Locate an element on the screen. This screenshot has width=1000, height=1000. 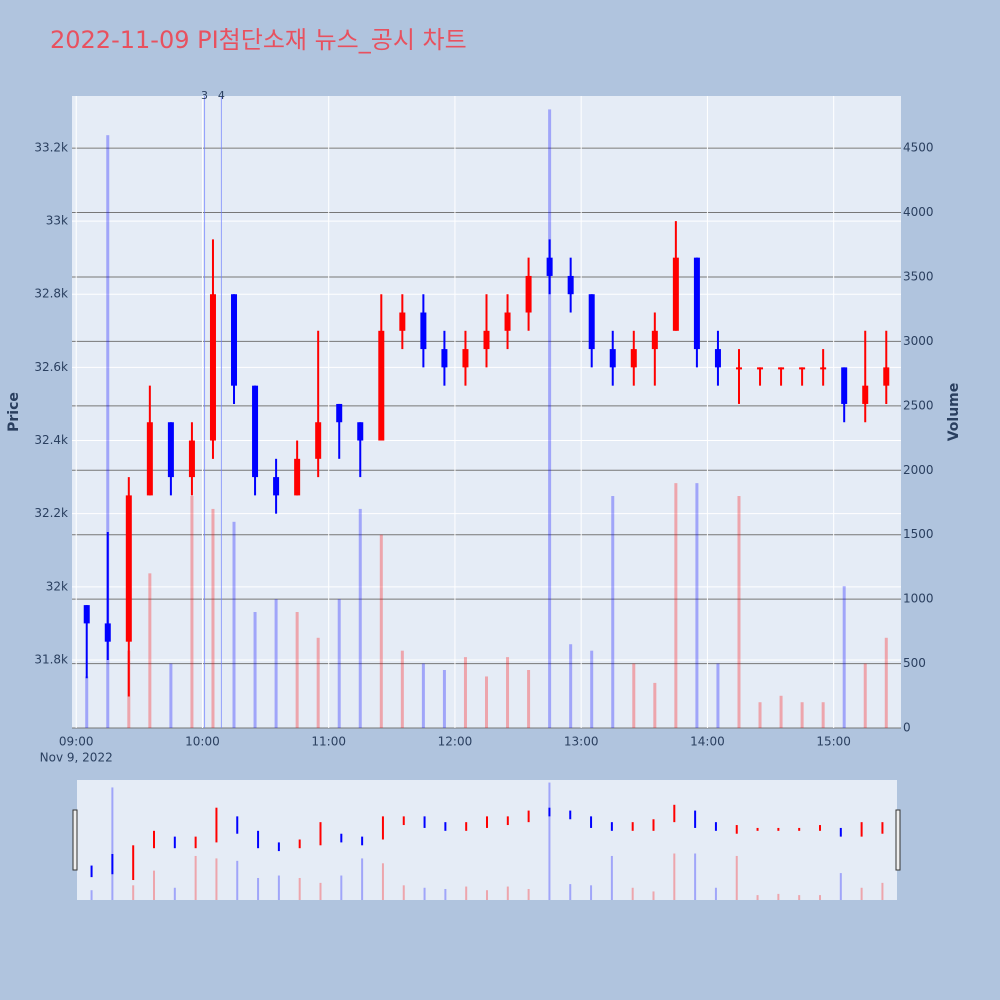
y-tick-label: 32.8k is located at coordinates (51, 294).